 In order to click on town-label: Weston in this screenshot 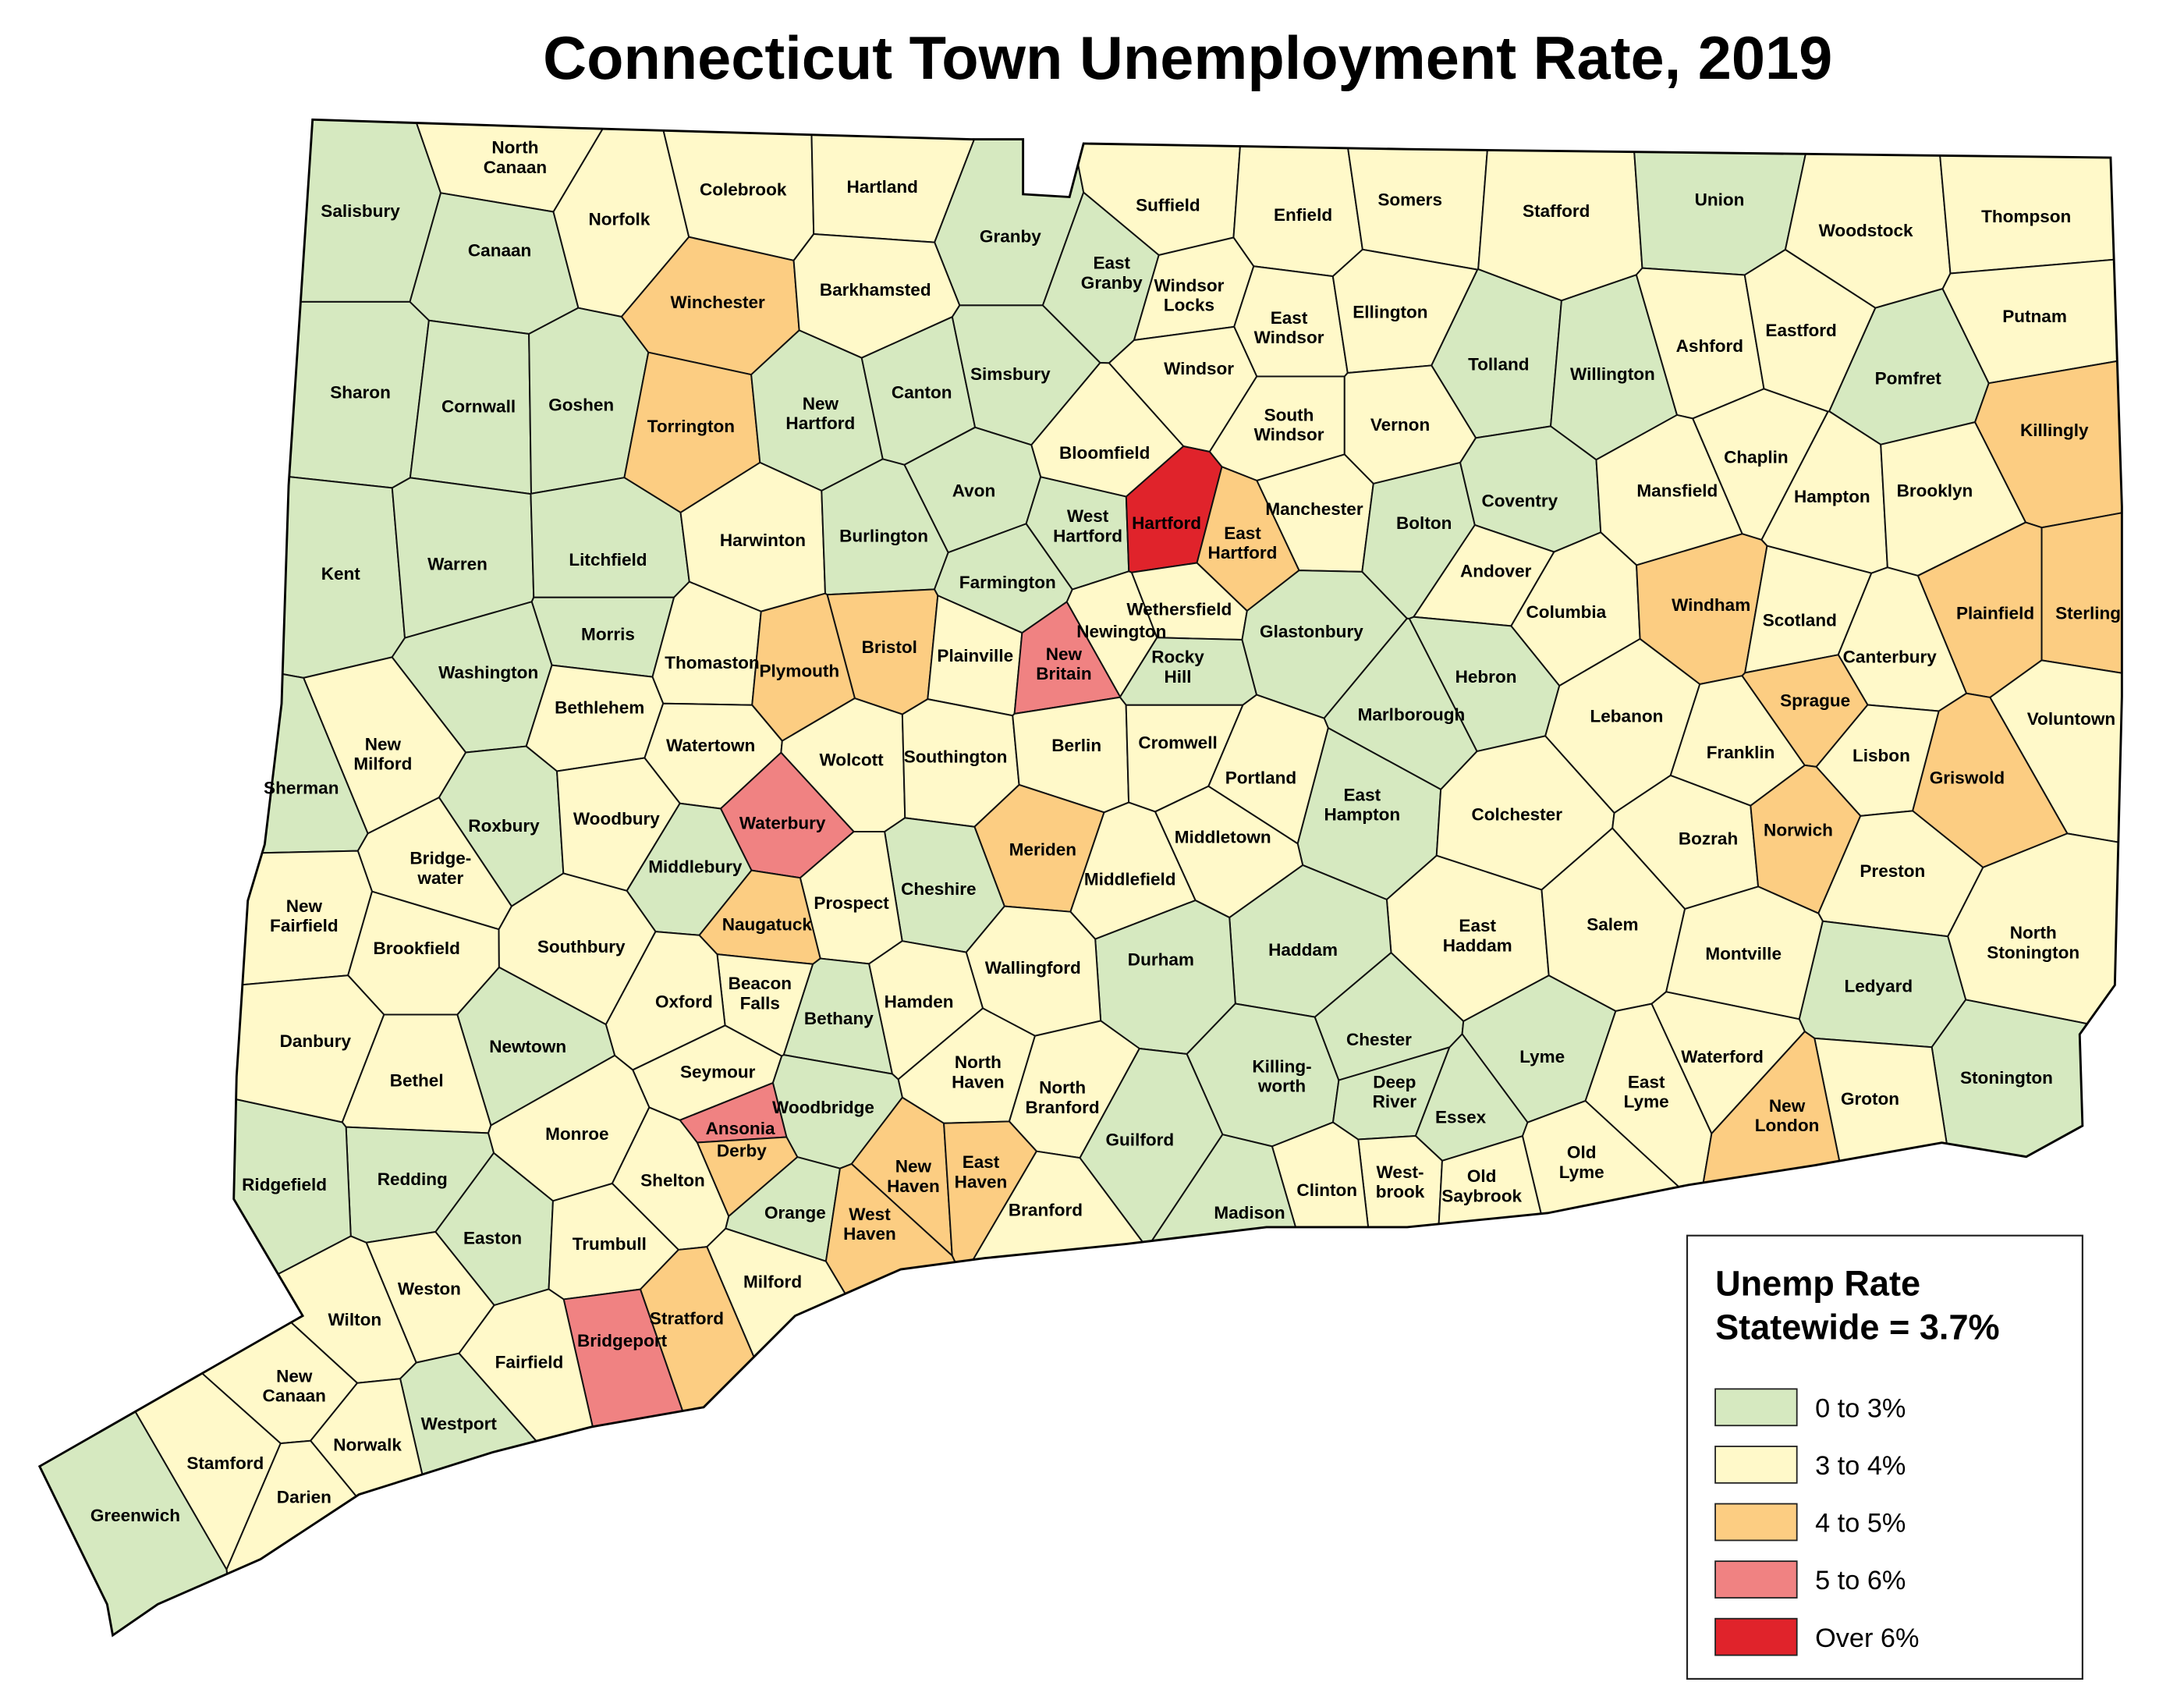, I will do `click(429, 1289)`.